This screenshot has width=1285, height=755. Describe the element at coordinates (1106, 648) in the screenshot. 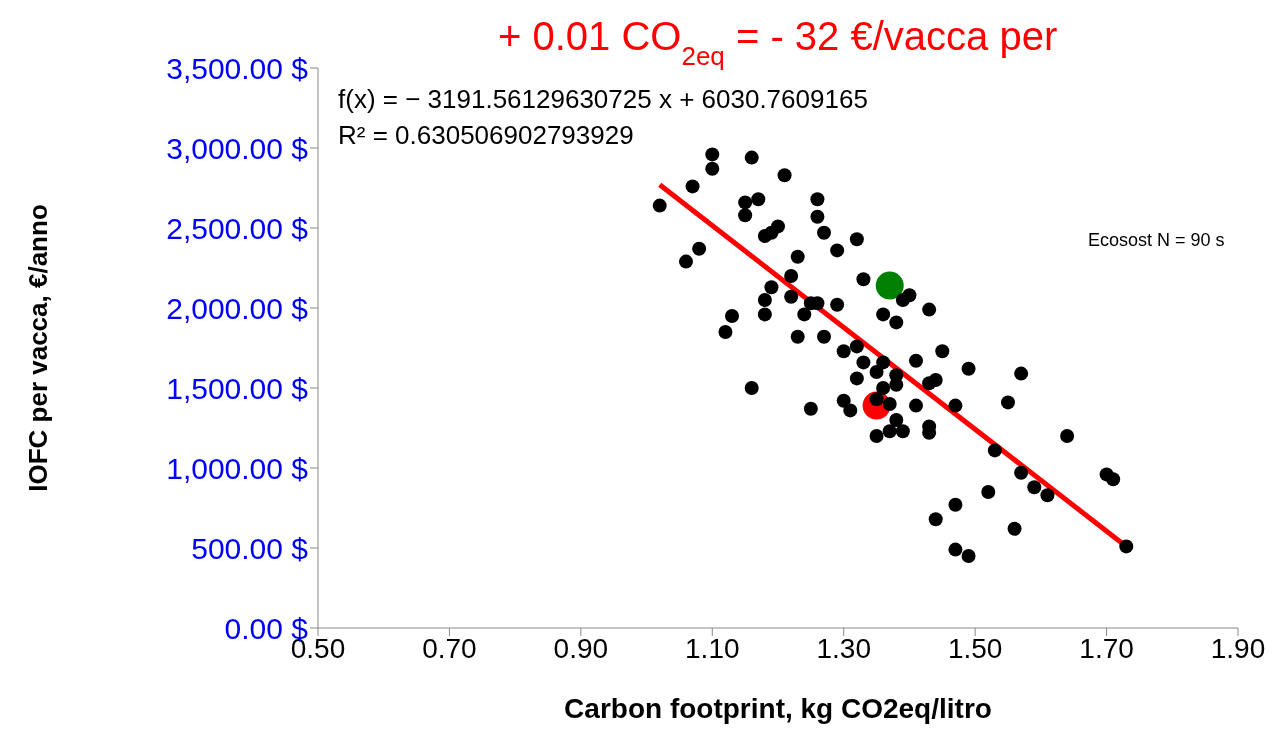

I see `x-tick-label: 1.70` at that location.